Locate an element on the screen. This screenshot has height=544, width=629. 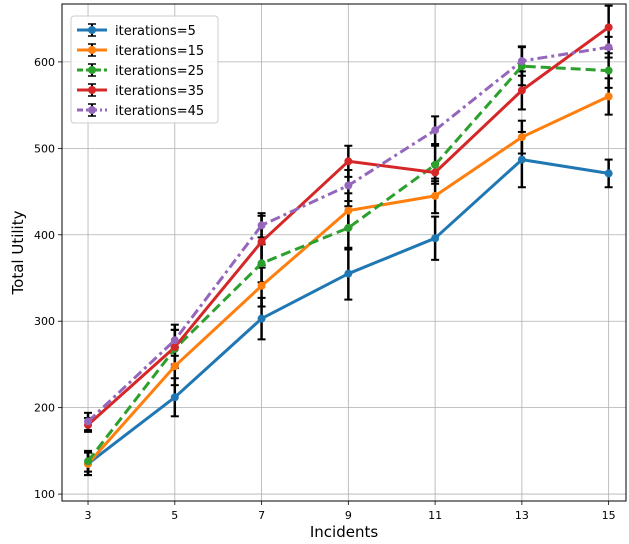
x-tick-label: 9 is located at coordinates (348, 515).